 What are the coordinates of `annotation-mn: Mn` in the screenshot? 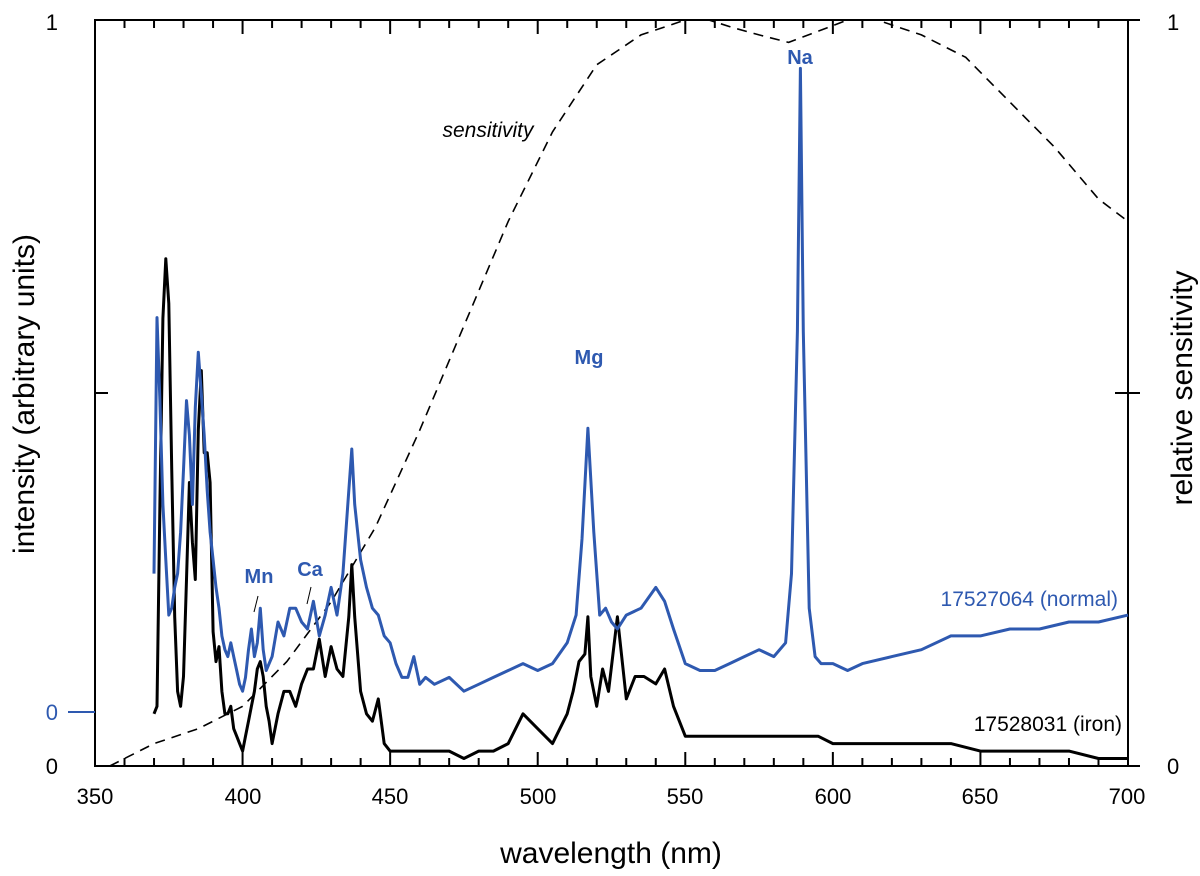 It's located at (259, 577).